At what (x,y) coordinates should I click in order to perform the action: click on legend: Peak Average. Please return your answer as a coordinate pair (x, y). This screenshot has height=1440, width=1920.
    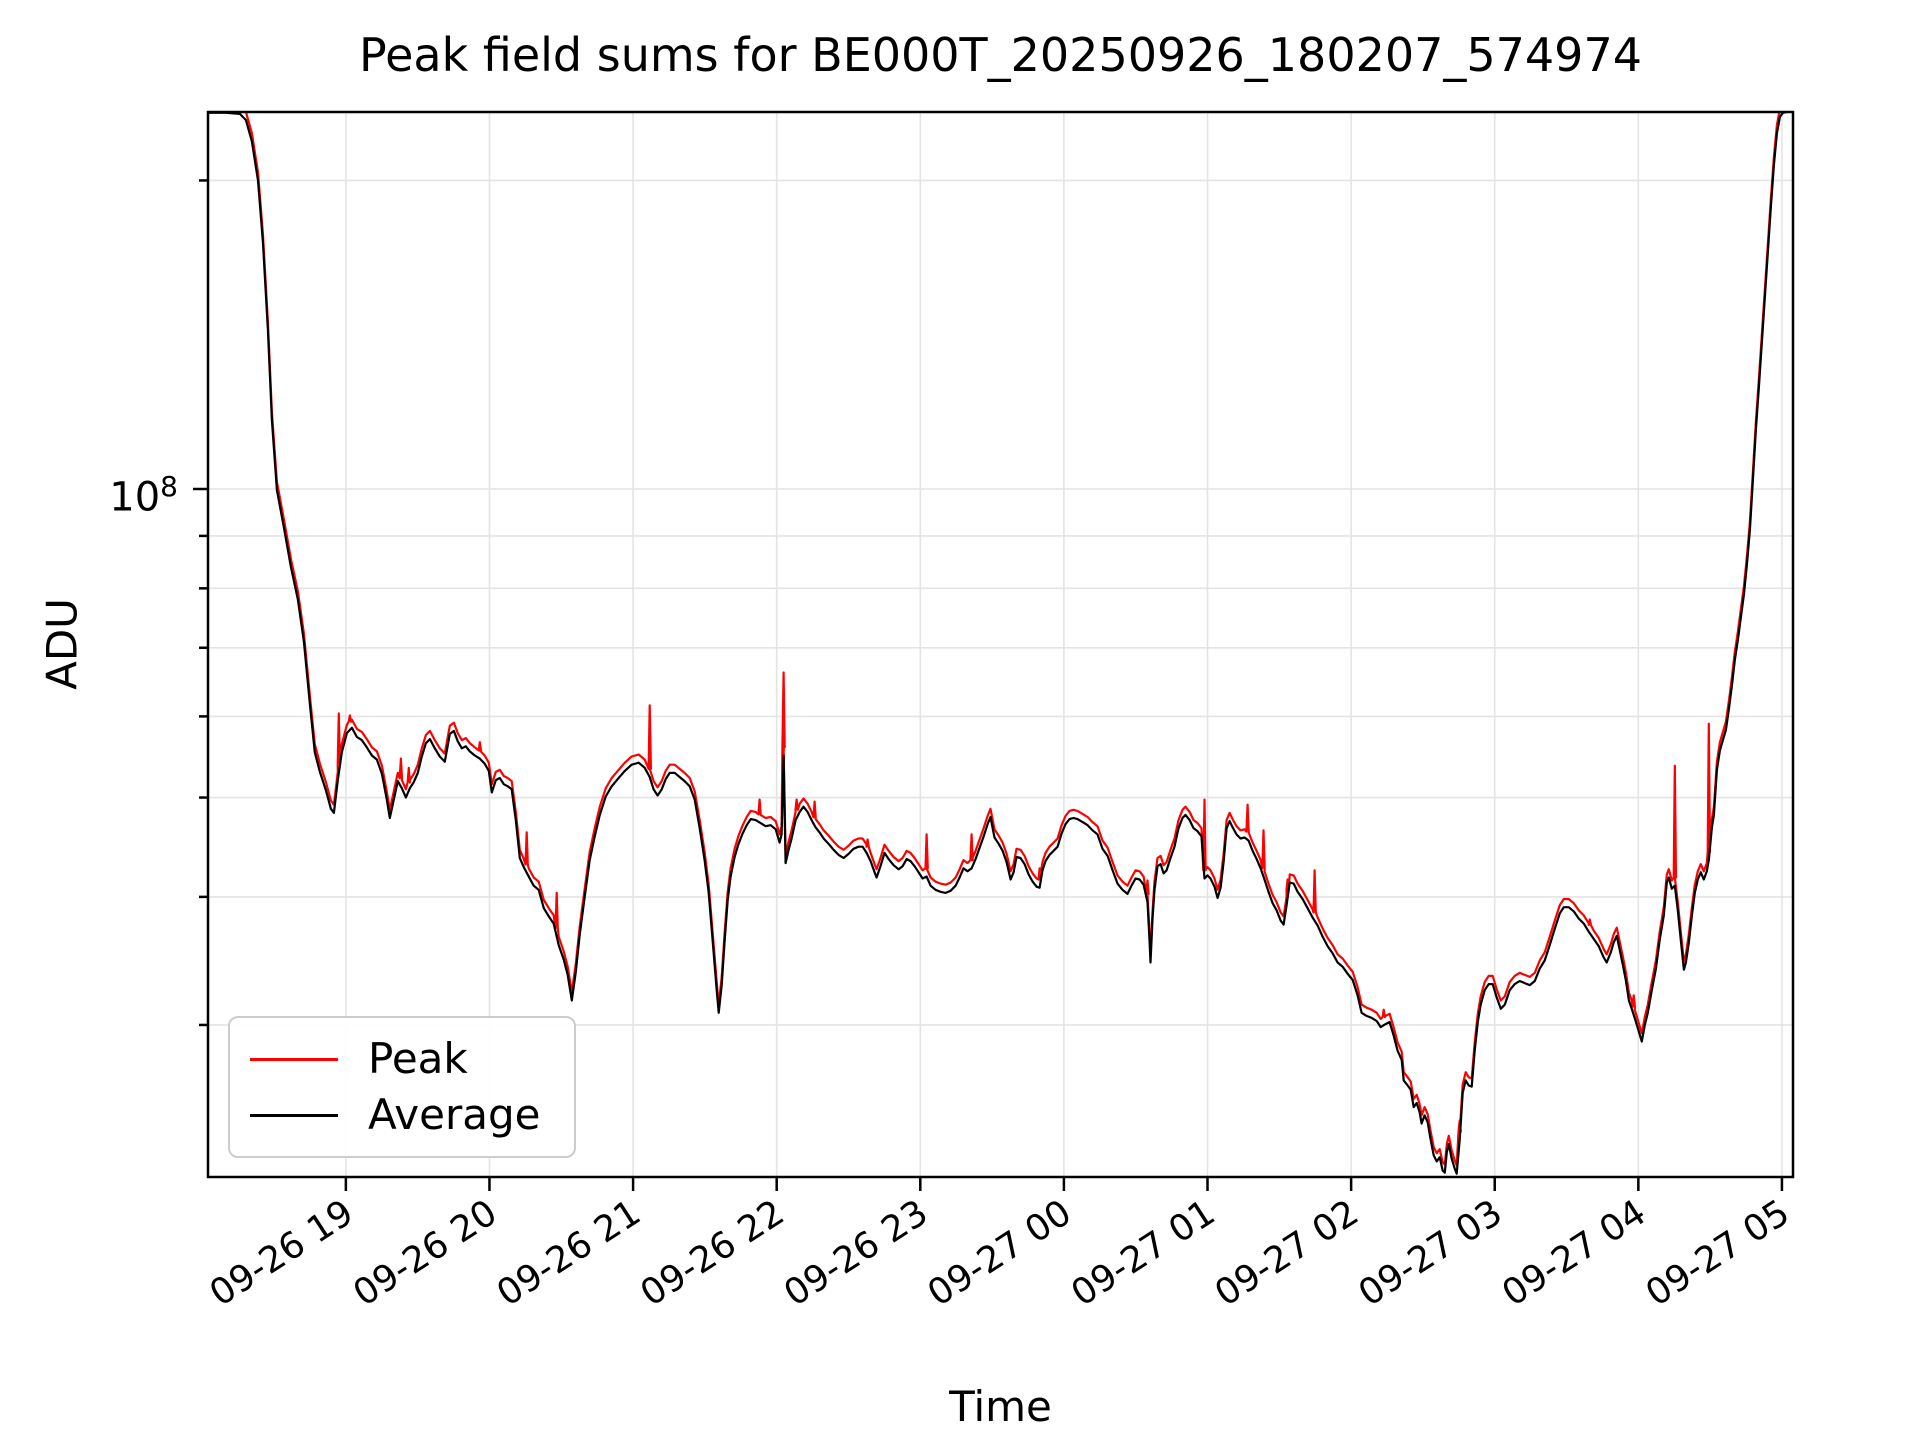
    Looking at the image, I should click on (402, 1087).